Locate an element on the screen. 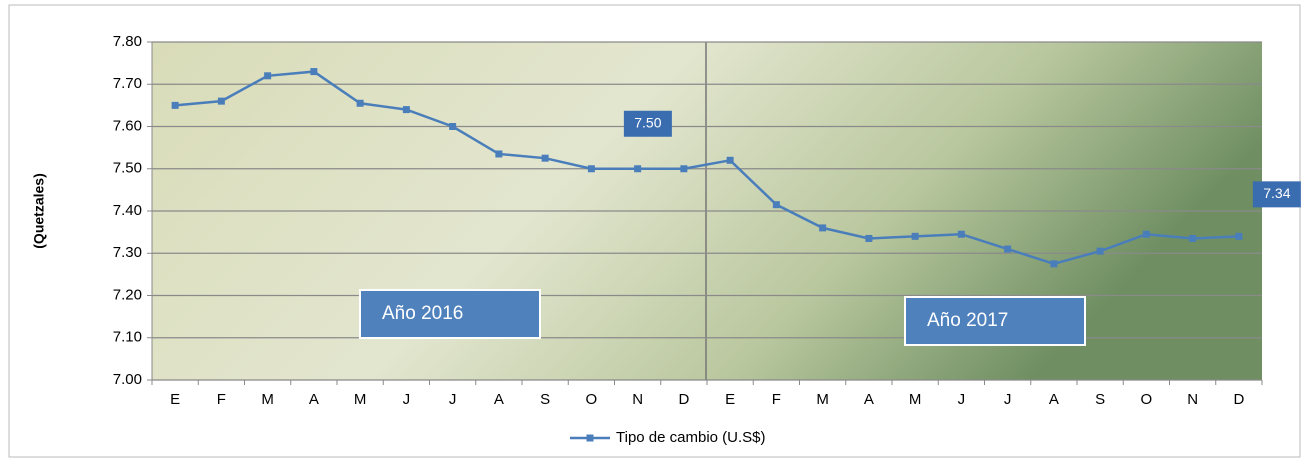 The width and height of the screenshot is (1310, 461). annotation: Año 2017 is located at coordinates (967, 320).